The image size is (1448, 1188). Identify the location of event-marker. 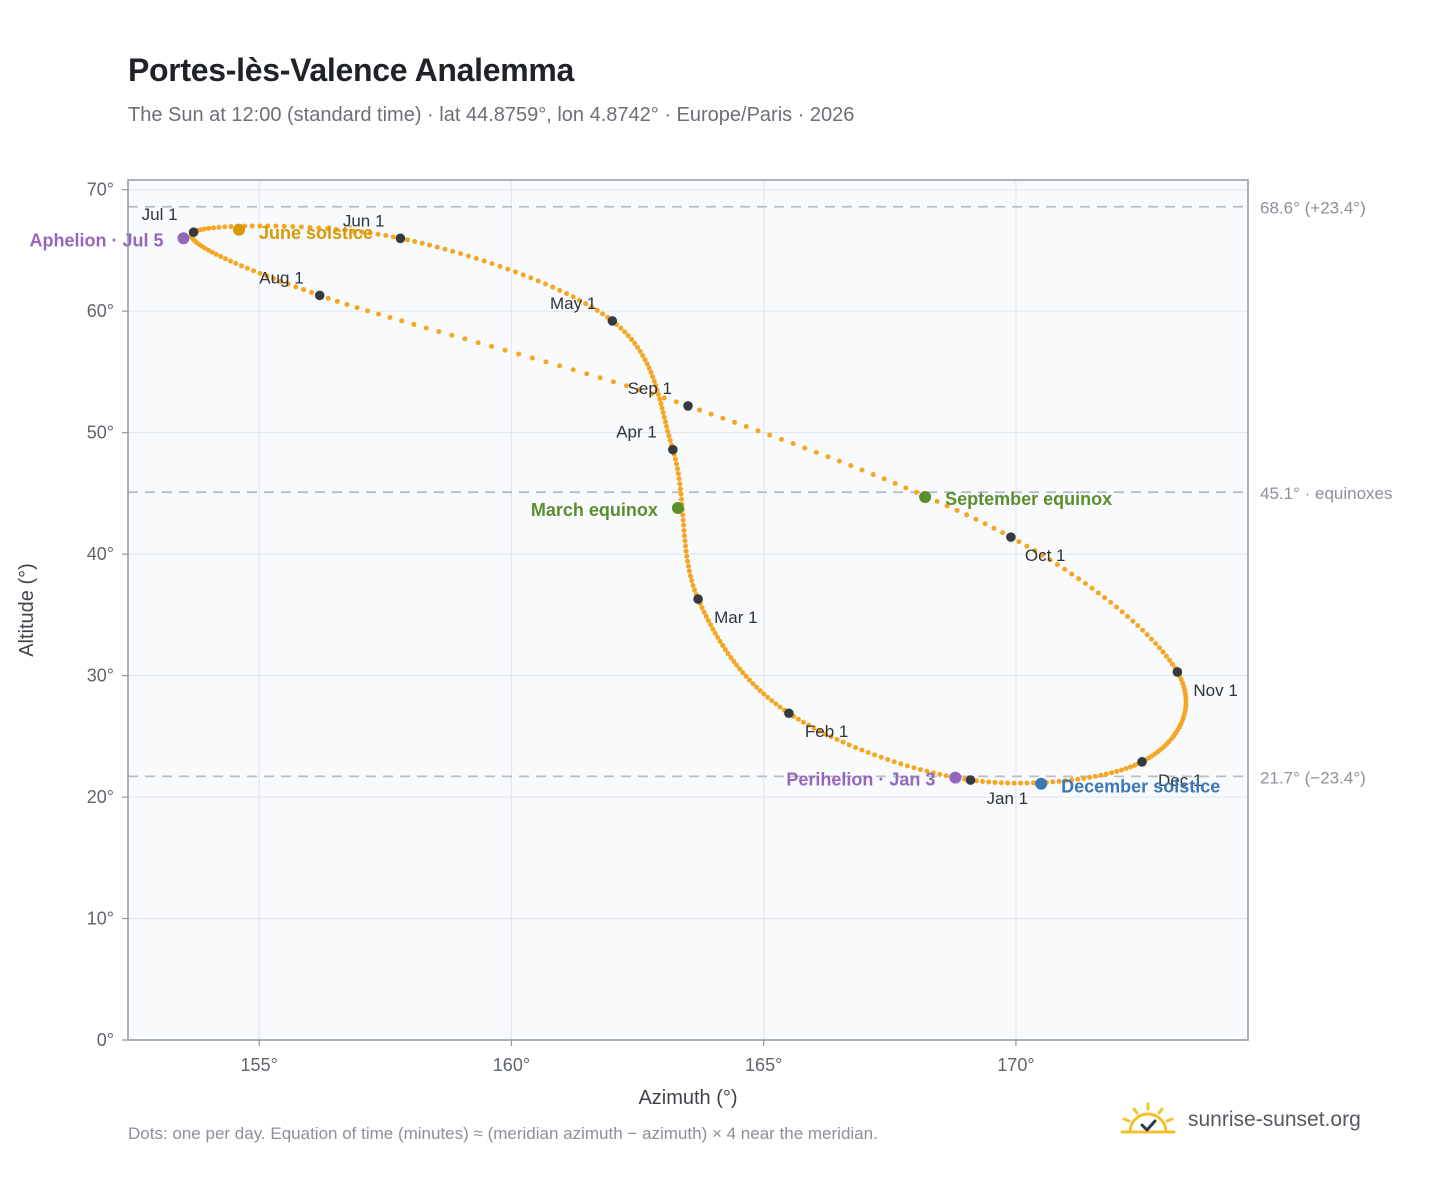
(677, 507).